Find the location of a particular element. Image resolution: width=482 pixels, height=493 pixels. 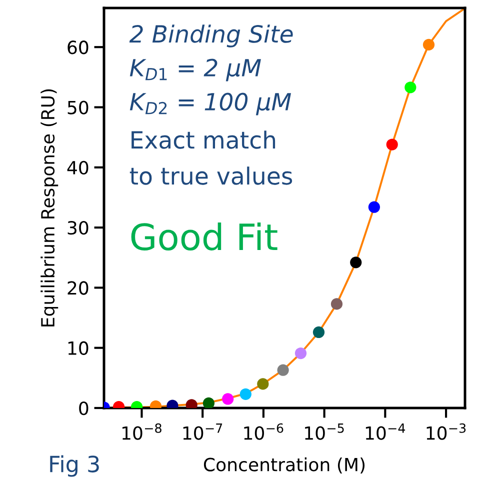

annotation: Exact match is located at coordinates (204, 139).